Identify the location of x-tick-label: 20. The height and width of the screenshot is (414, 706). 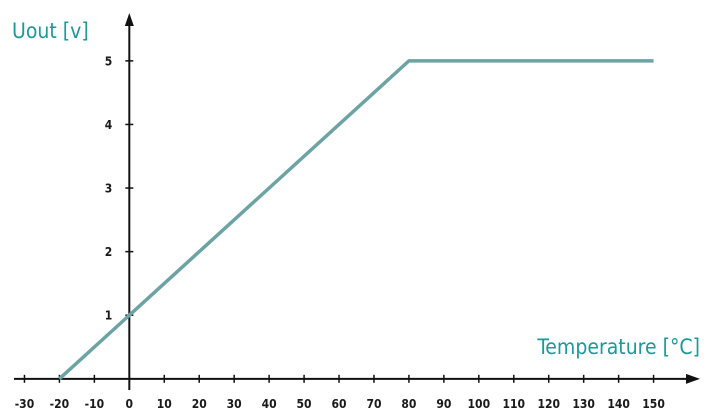
(199, 404).